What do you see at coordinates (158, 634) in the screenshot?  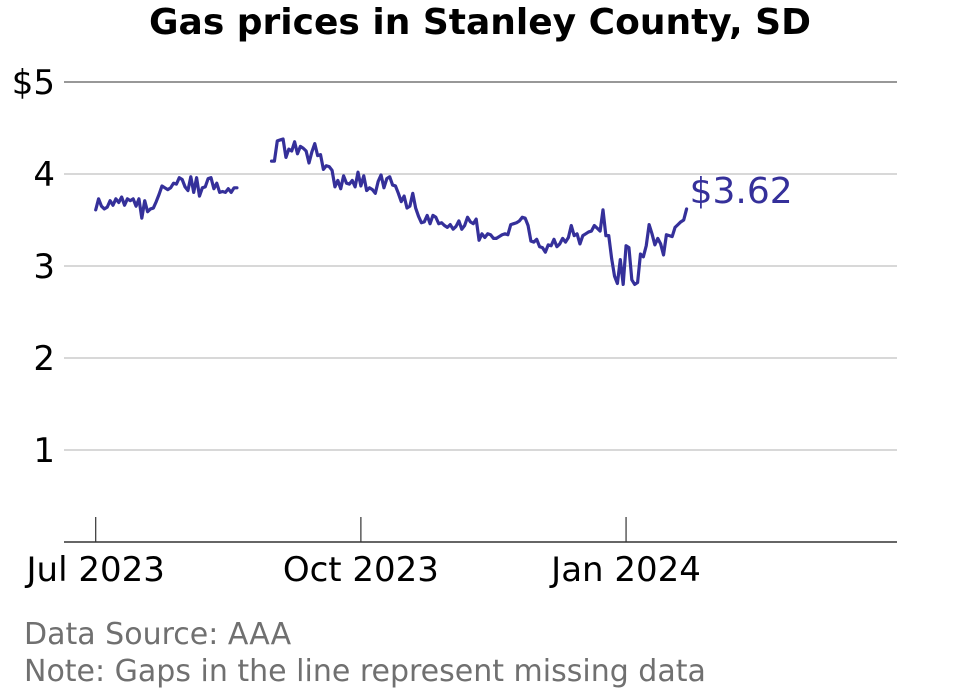 I see `data-source-note: Data Source: AAA` at bounding box center [158, 634].